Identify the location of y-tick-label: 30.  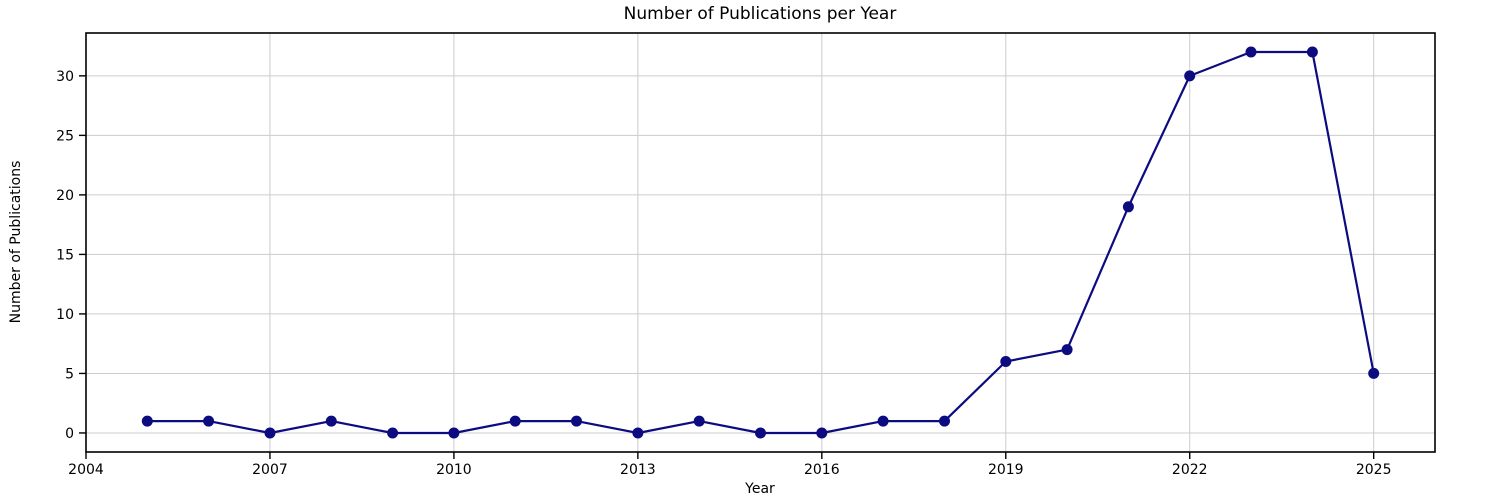
(65, 77).